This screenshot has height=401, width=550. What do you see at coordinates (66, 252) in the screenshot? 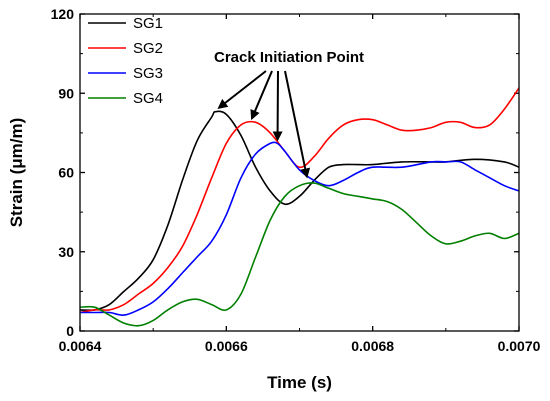
I see `y-tick-label: 30` at bounding box center [66, 252].